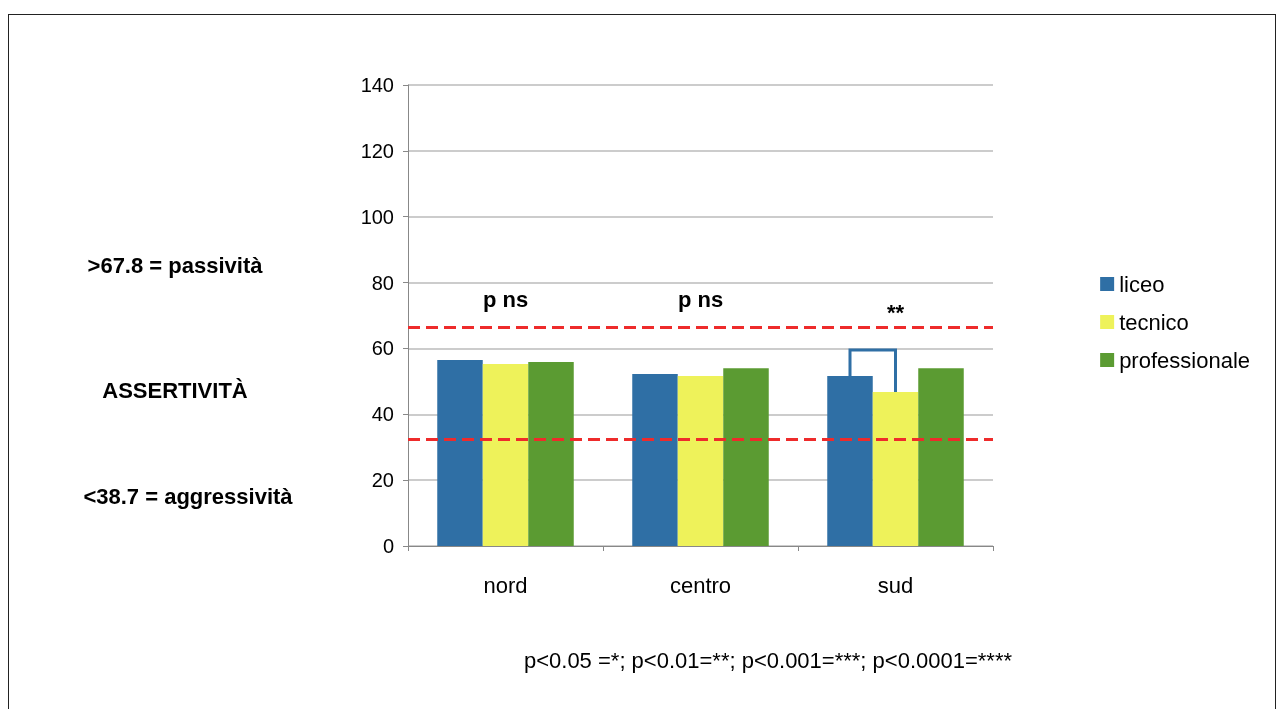  Describe the element at coordinates (382, 282) in the screenshot. I see `y-tick-label: 80` at that location.